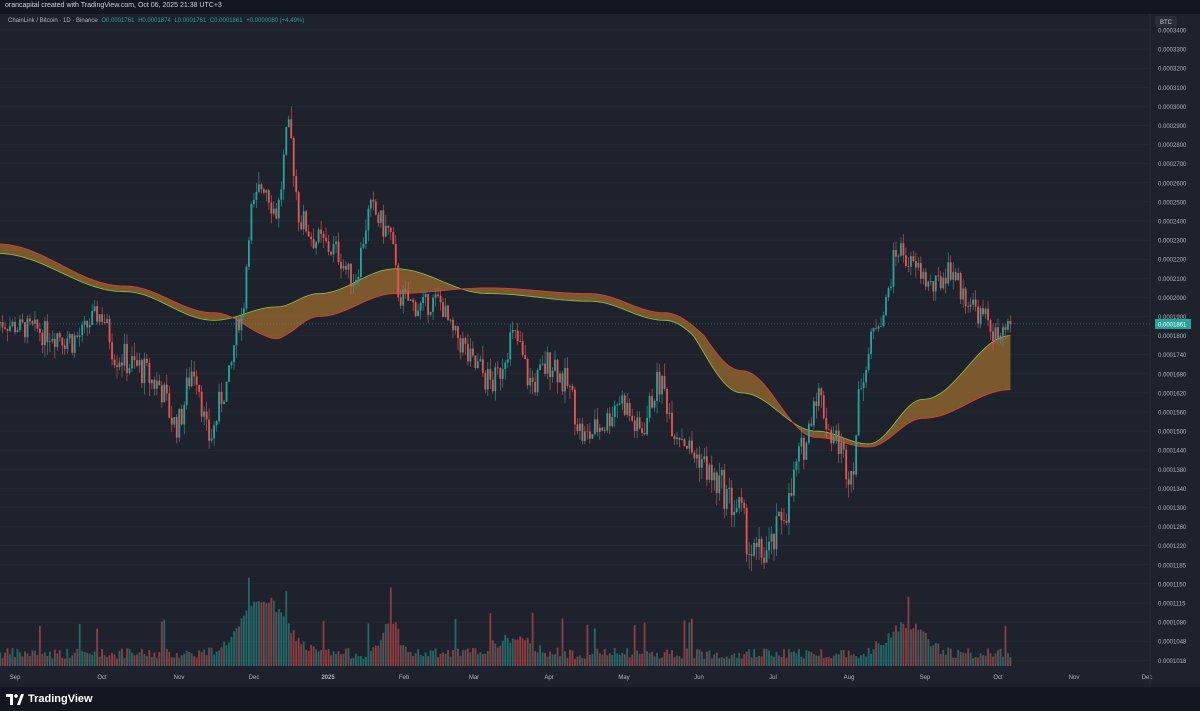 The height and width of the screenshot is (711, 1200). I want to click on price-tick-label: 0.0002900, so click(1172, 127).